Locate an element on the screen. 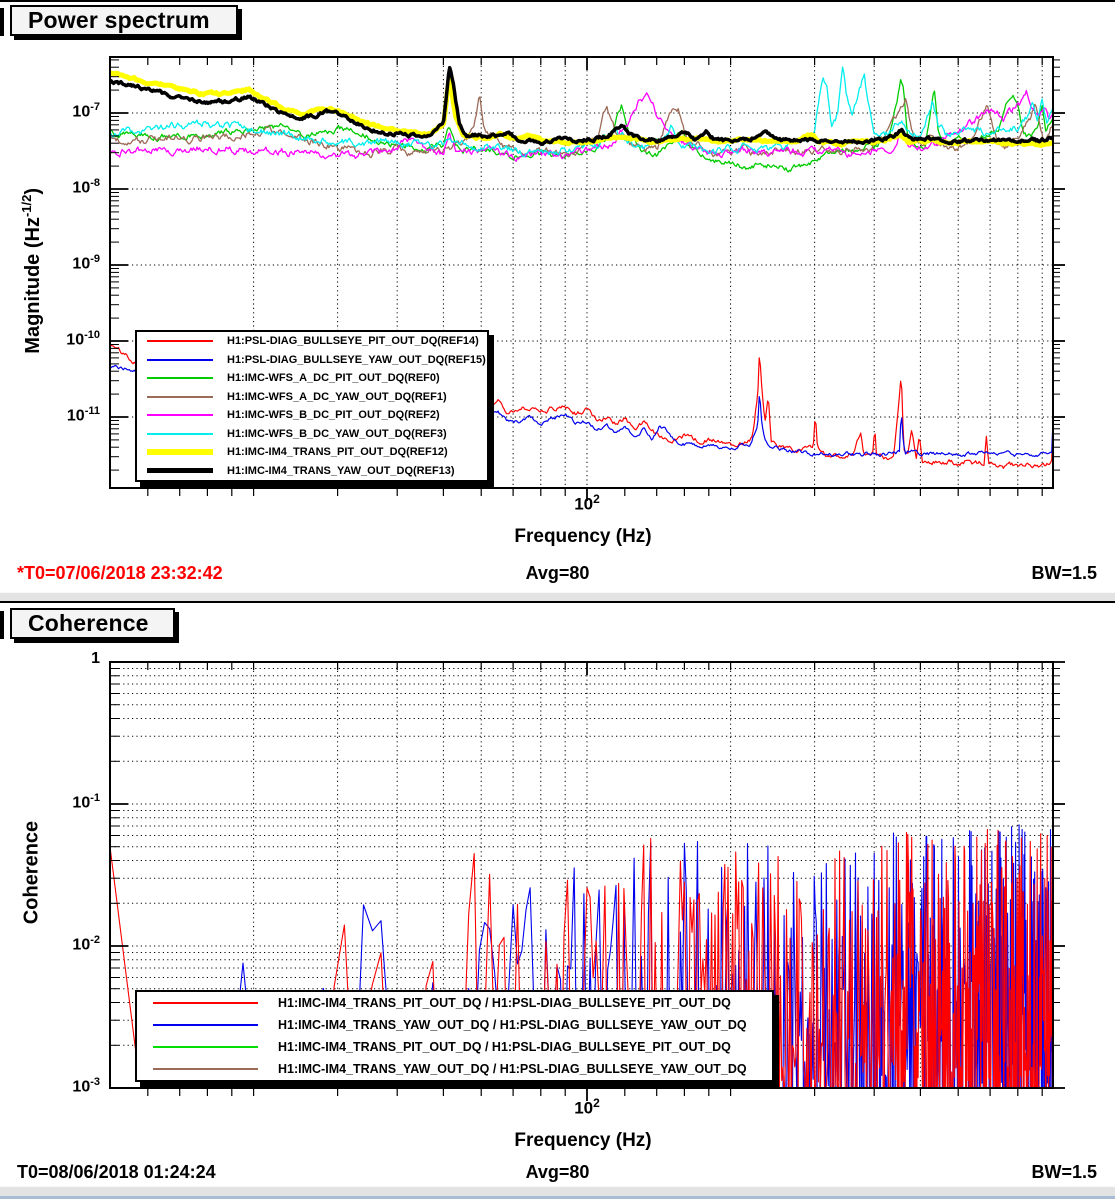 The image size is (1115, 1199). legend-item: H1:IMC-WFS_A_DC_PIT_OUT_DQ(REF0) is located at coordinates (312, 378).